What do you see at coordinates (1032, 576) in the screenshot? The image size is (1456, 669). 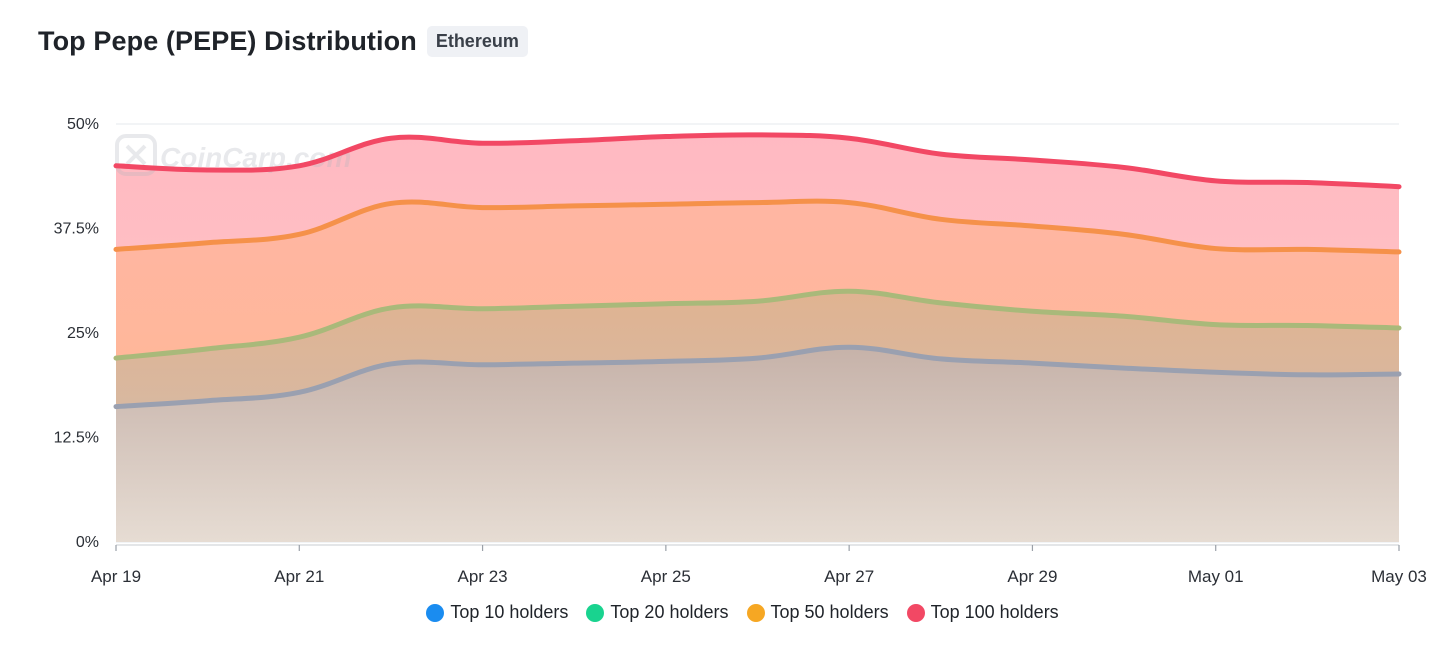 I see `x-tick-label: Apr 29` at bounding box center [1032, 576].